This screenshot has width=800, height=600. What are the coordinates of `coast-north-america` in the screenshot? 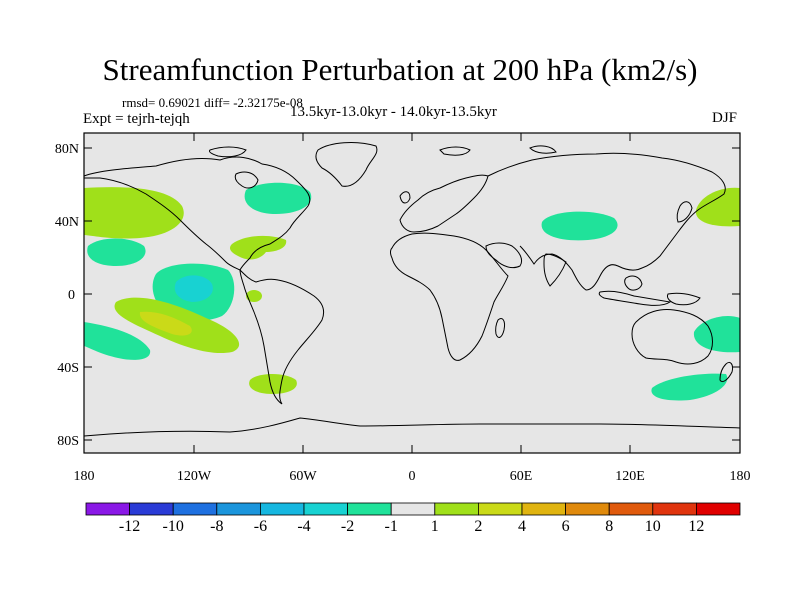 It's located at (197, 213).